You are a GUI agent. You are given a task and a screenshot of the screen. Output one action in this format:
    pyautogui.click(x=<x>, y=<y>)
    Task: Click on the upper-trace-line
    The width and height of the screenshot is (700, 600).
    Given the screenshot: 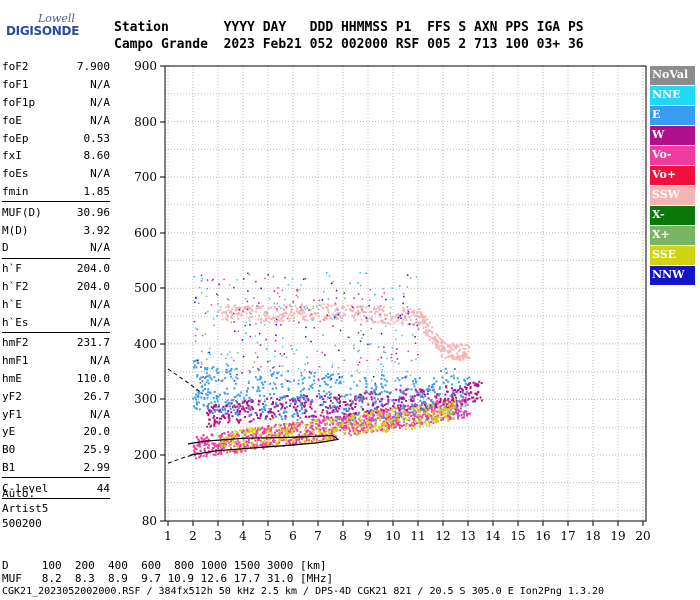 What is the action you would take?
    pyautogui.click(x=185, y=381)
    